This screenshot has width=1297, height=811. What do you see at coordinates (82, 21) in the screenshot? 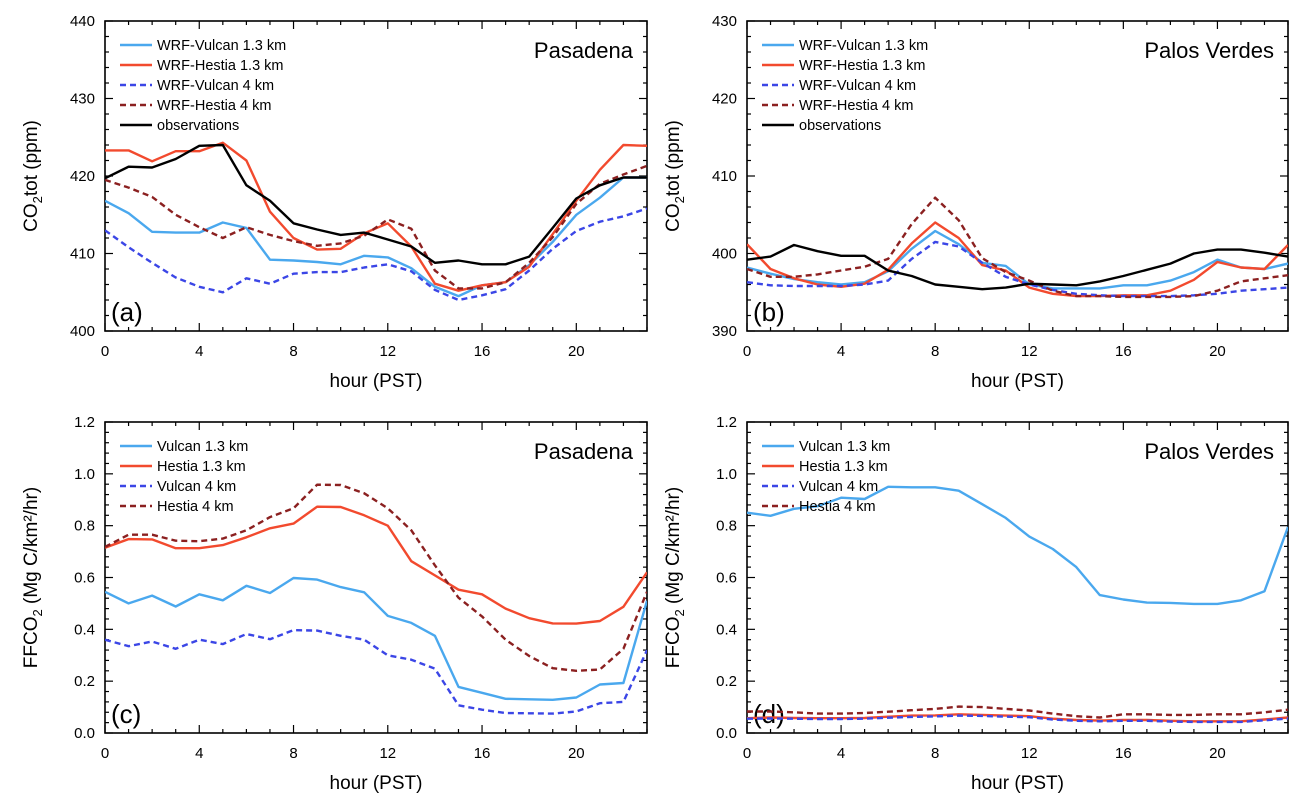
I see `y-tick-label: 440` at bounding box center [82, 21].